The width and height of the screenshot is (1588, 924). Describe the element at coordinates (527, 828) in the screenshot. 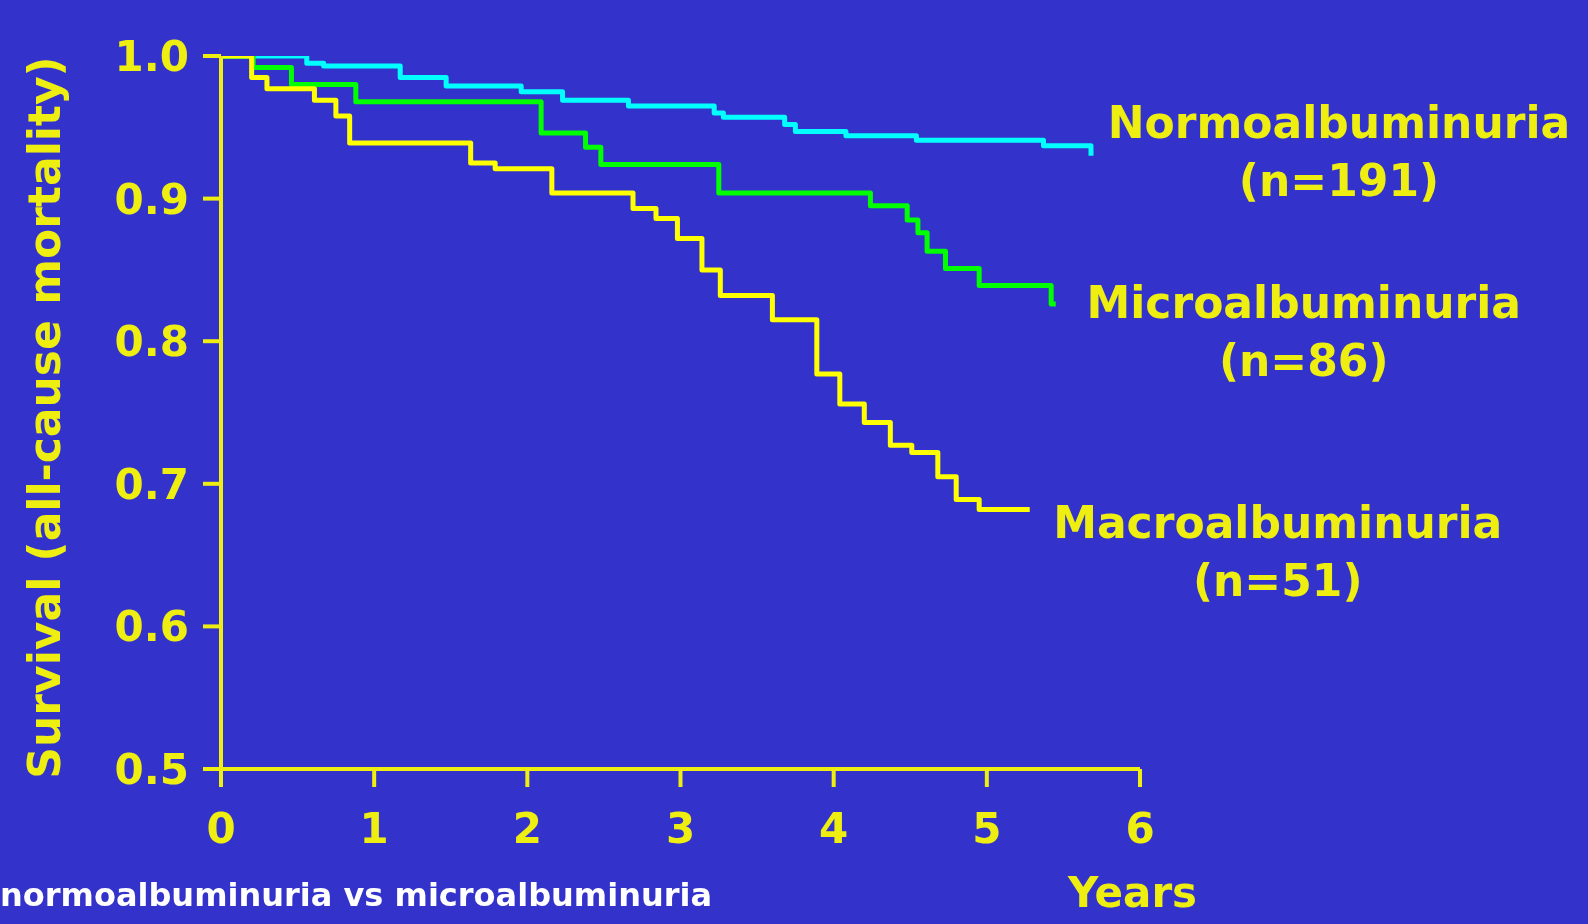

I see `x-tick-label: 2` at that location.